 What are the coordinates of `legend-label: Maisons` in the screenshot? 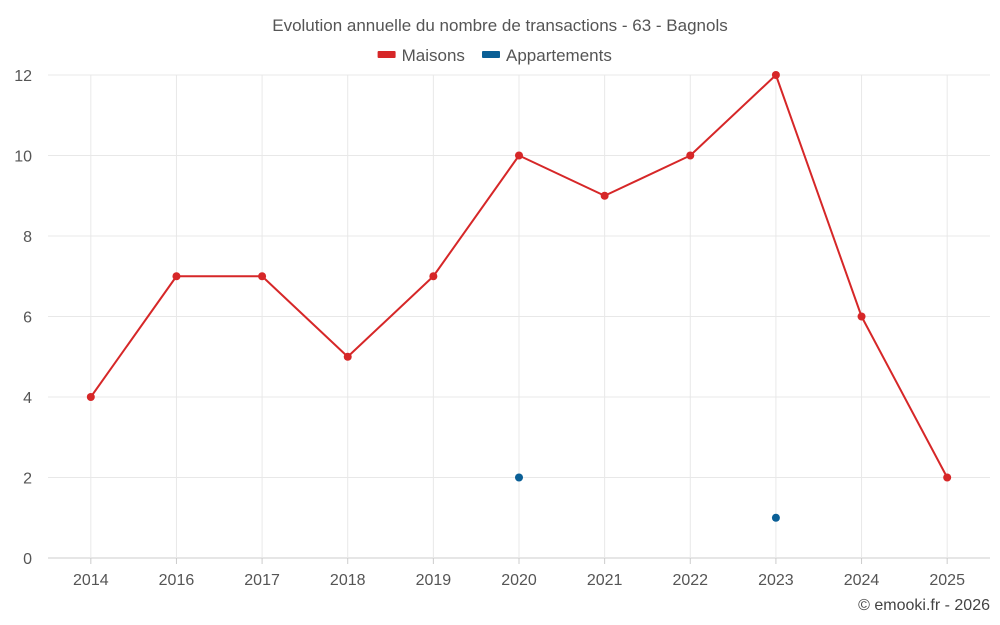 It's located at (433, 55).